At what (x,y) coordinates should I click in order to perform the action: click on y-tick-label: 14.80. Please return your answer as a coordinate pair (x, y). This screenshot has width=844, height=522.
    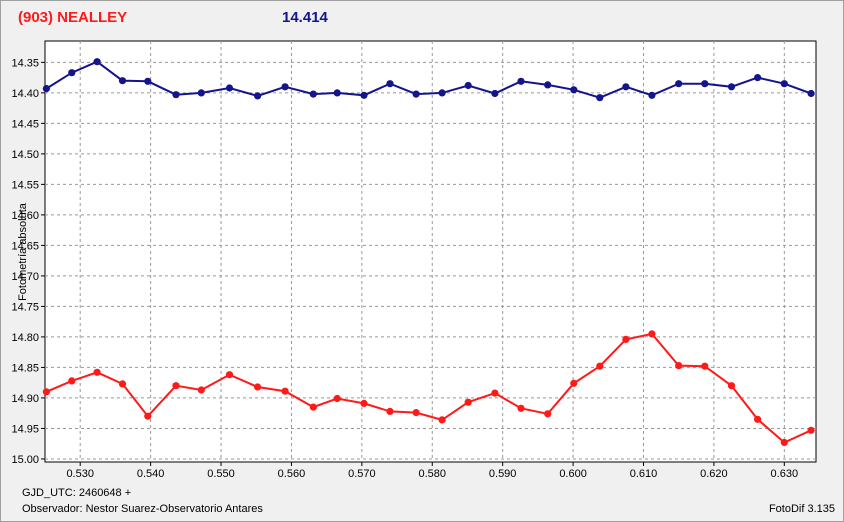
    Looking at the image, I should click on (25, 338).